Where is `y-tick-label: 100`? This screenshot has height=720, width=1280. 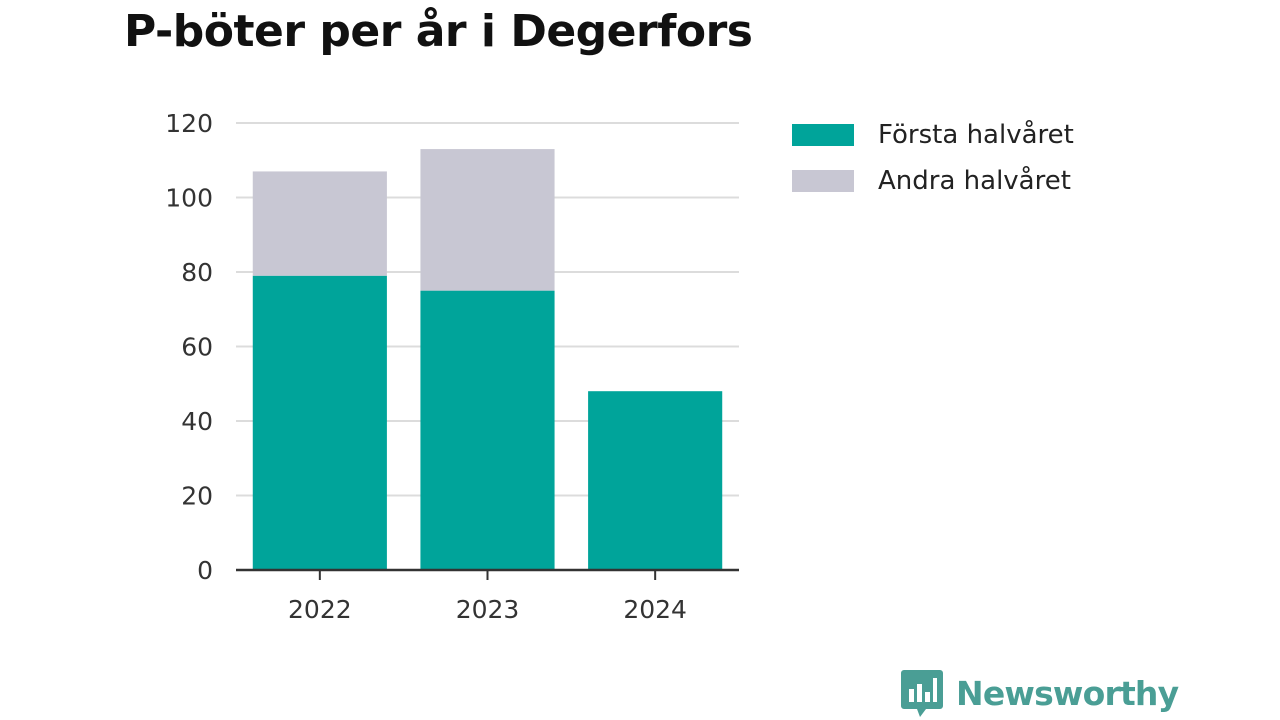
y-tick-label: 100 is located at coordinates (189, 198).